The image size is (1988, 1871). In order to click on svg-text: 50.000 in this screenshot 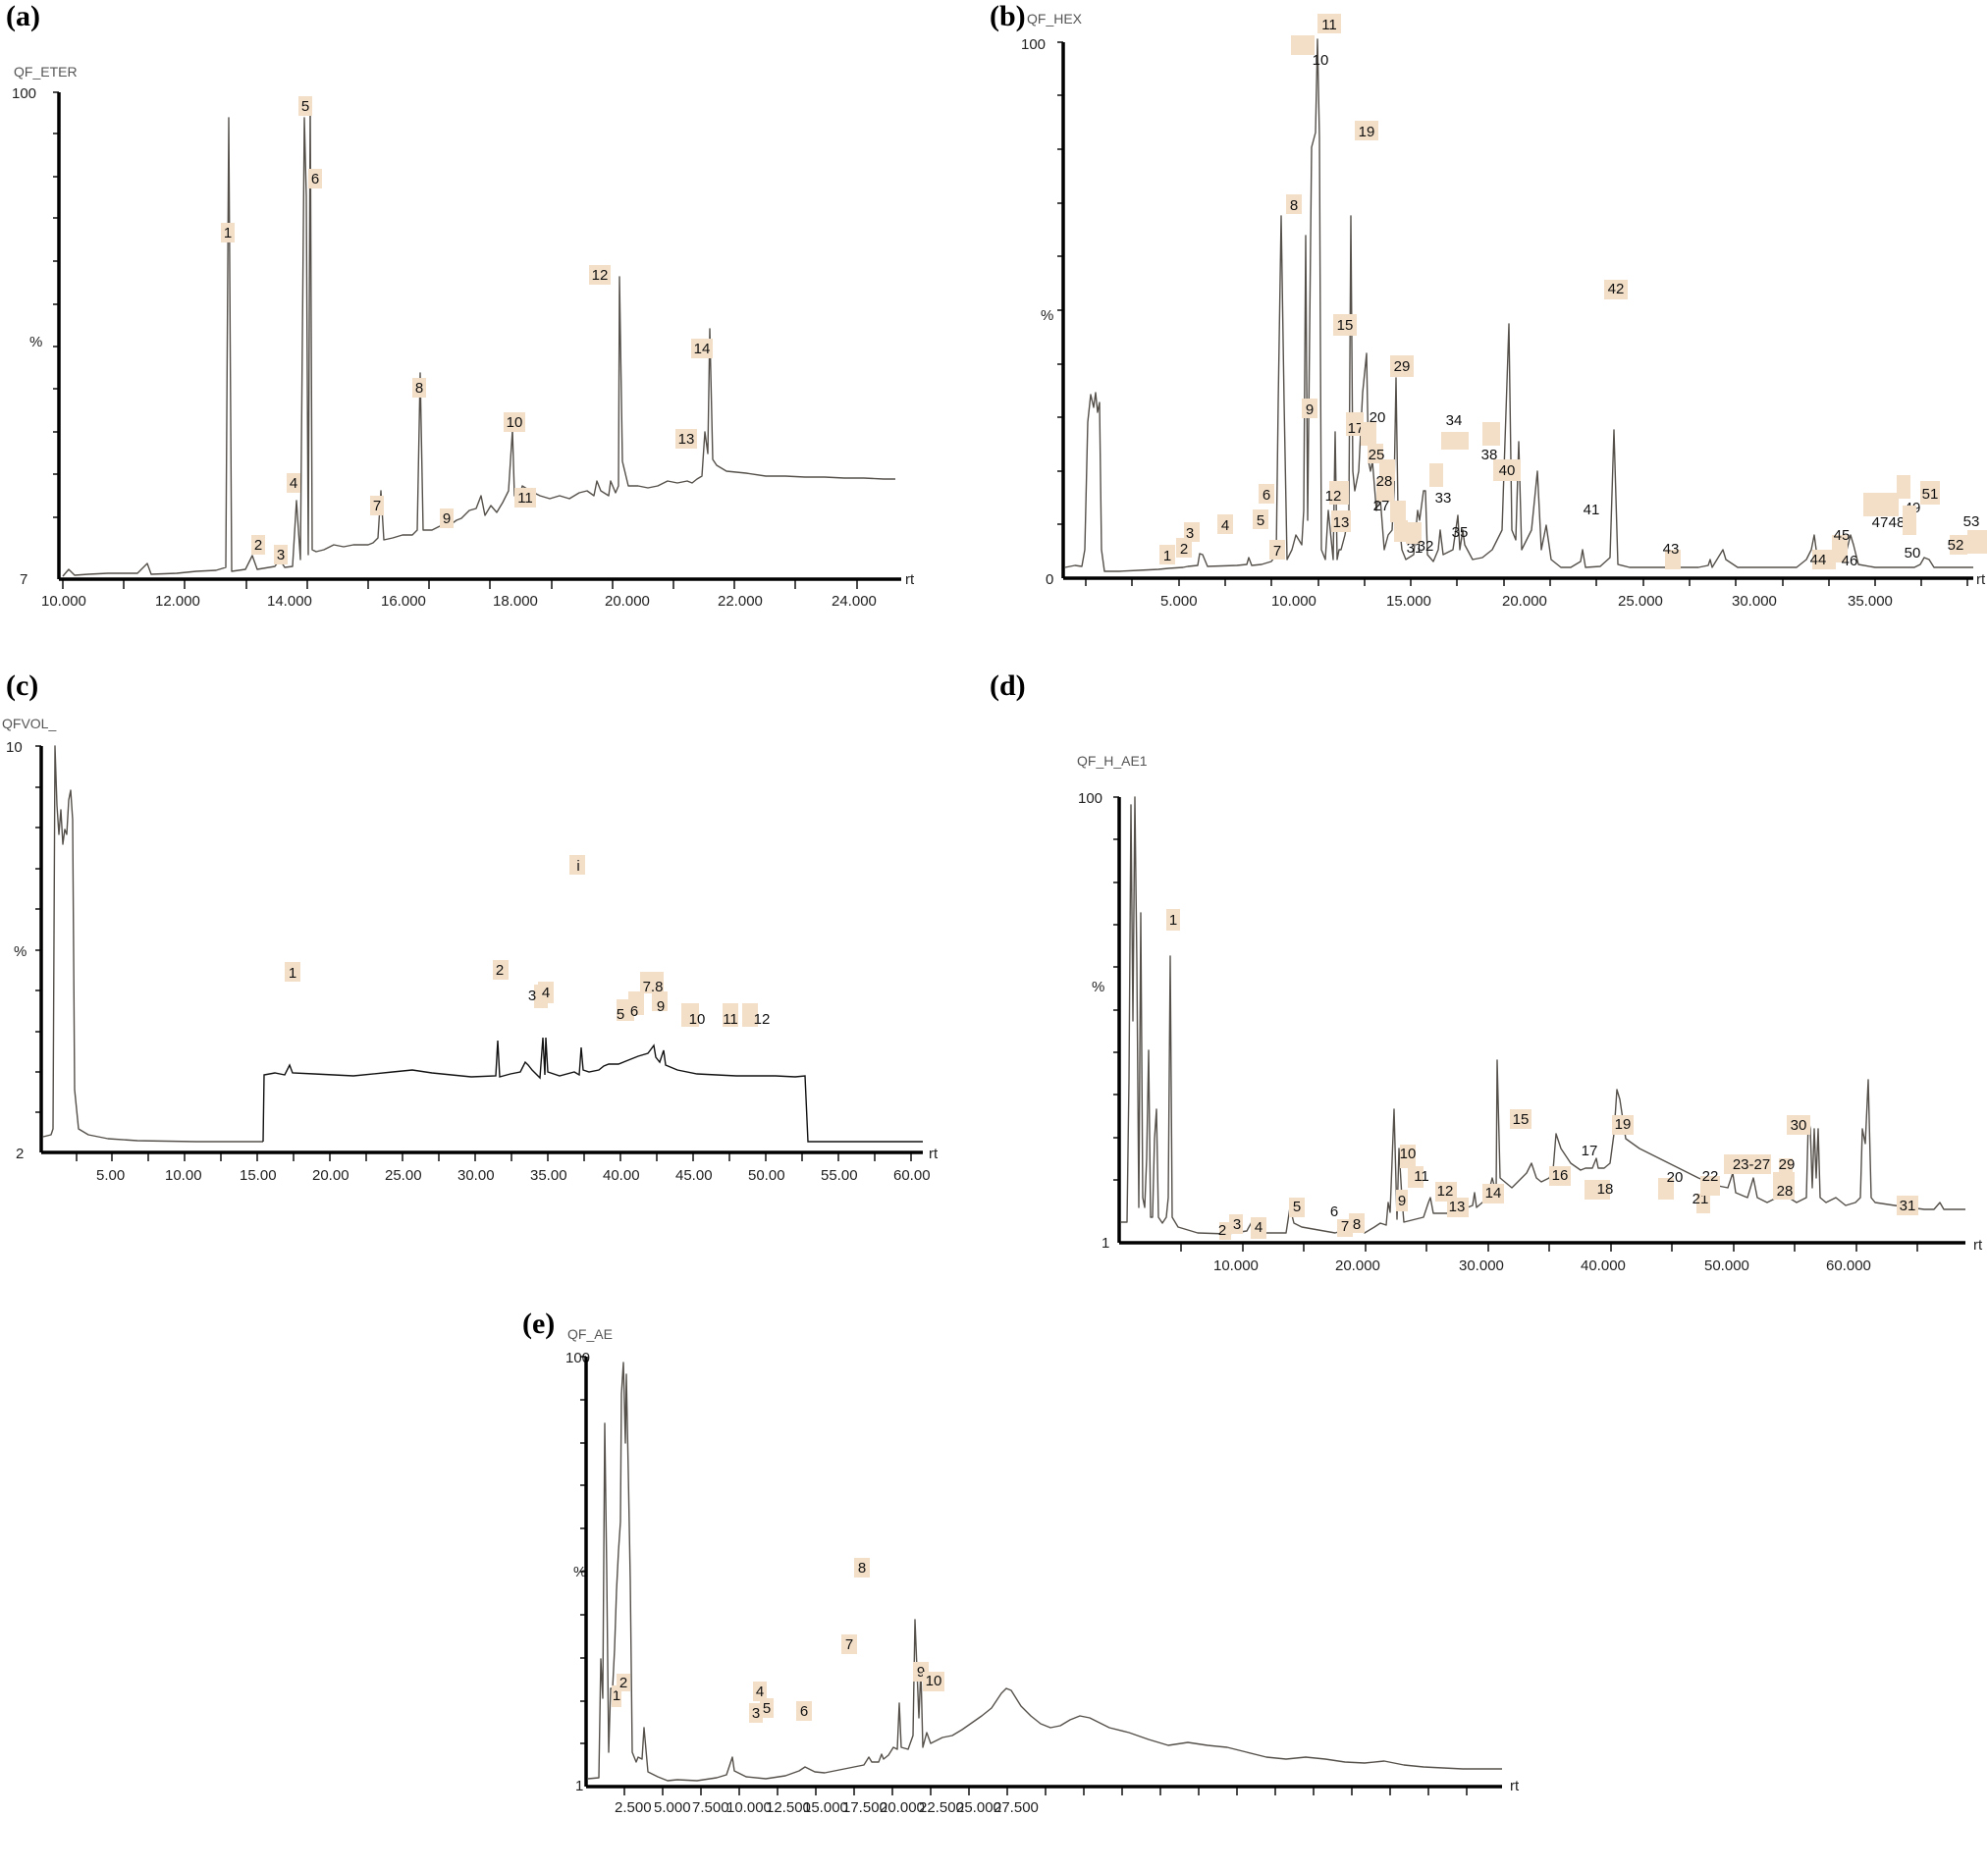, I will do `click(1726, 1265)`.